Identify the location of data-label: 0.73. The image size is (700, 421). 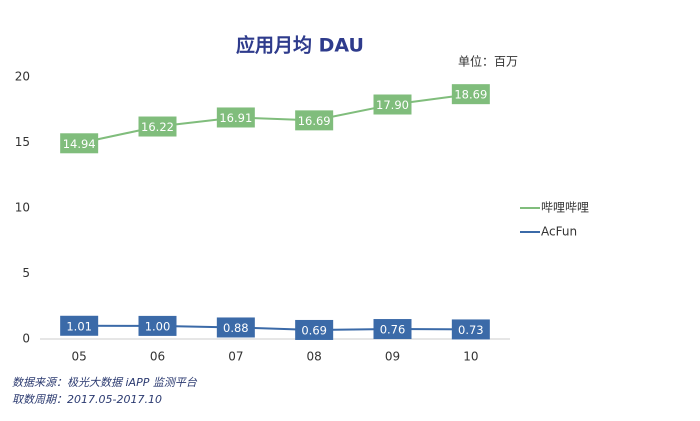
(471, 330).